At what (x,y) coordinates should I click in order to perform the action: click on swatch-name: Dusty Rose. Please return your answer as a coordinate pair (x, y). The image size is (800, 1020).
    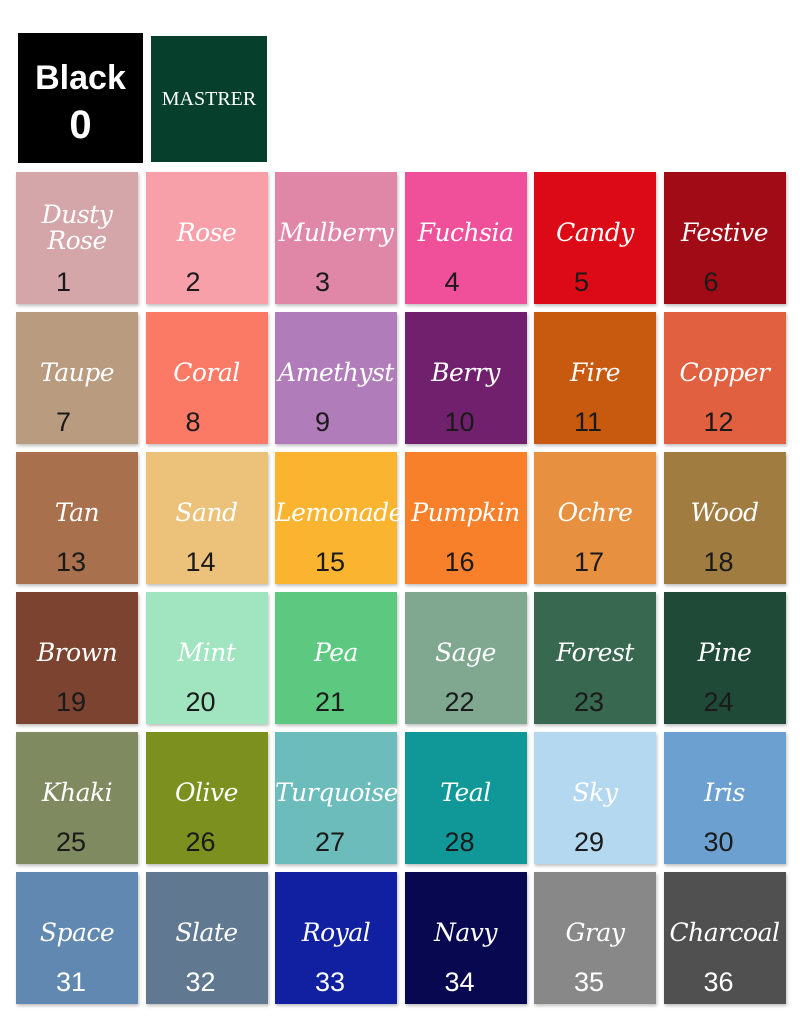
    Looking at the image, I should click on (77, 228).